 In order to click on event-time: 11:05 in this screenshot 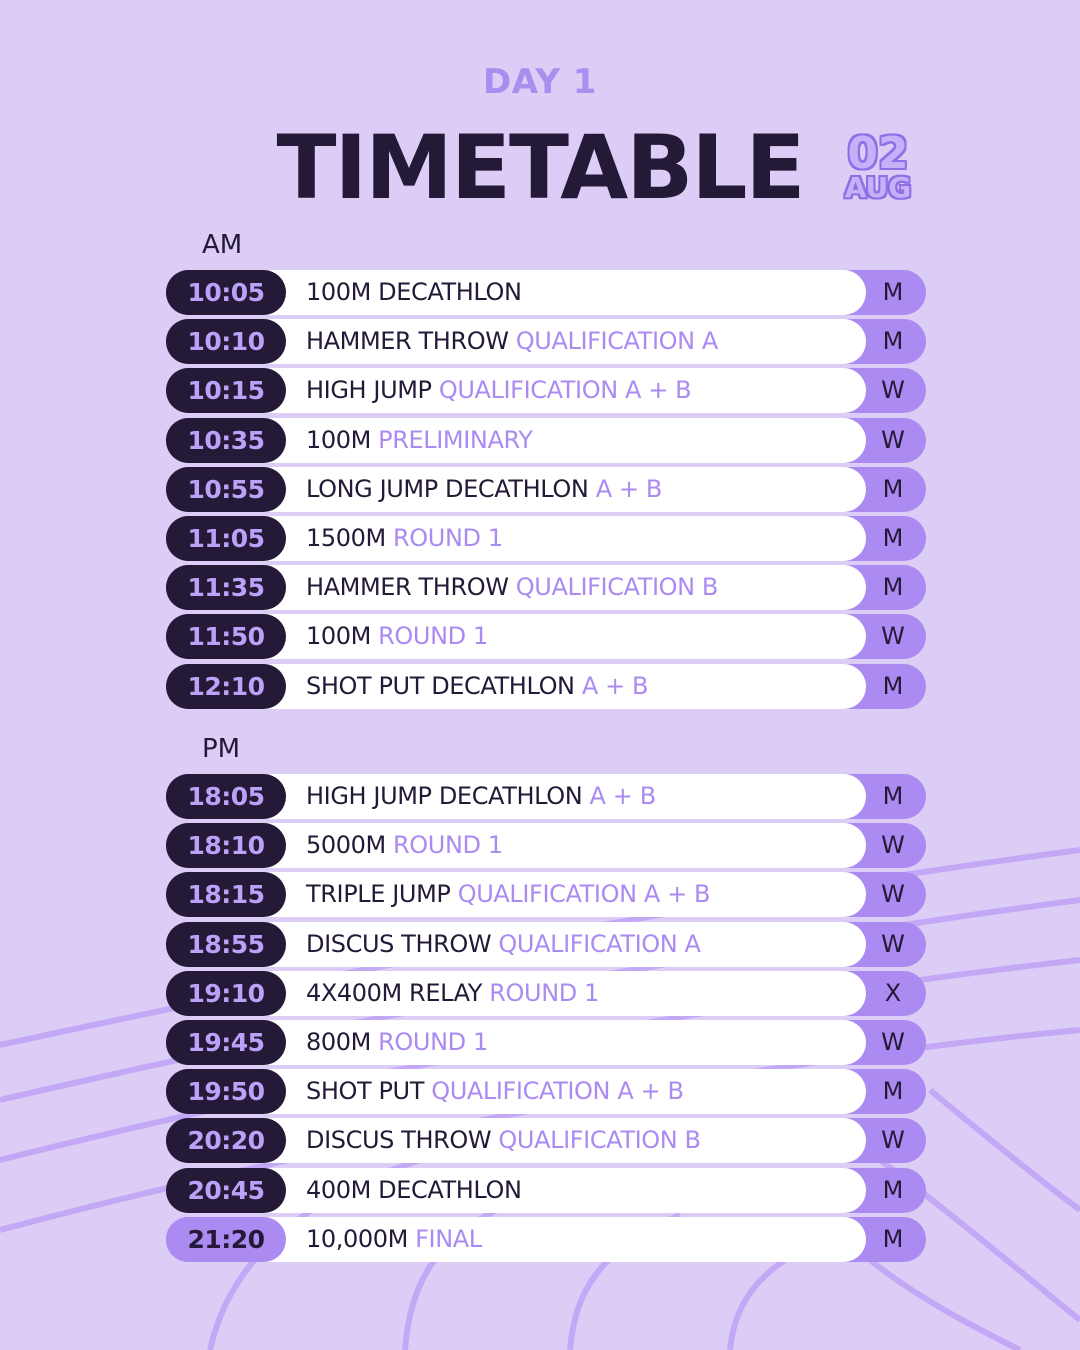, I will do `click(226, 538)`.